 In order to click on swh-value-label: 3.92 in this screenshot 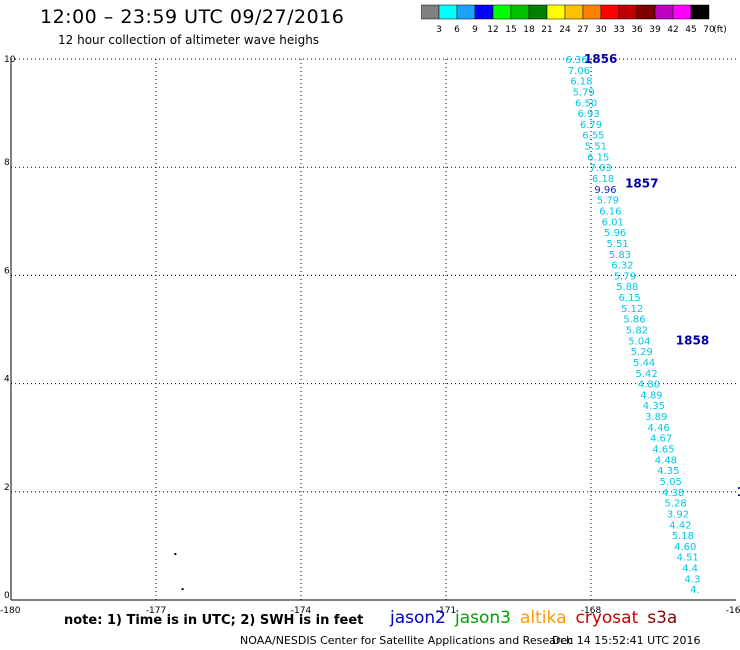, I will do `click(678, 514)`.